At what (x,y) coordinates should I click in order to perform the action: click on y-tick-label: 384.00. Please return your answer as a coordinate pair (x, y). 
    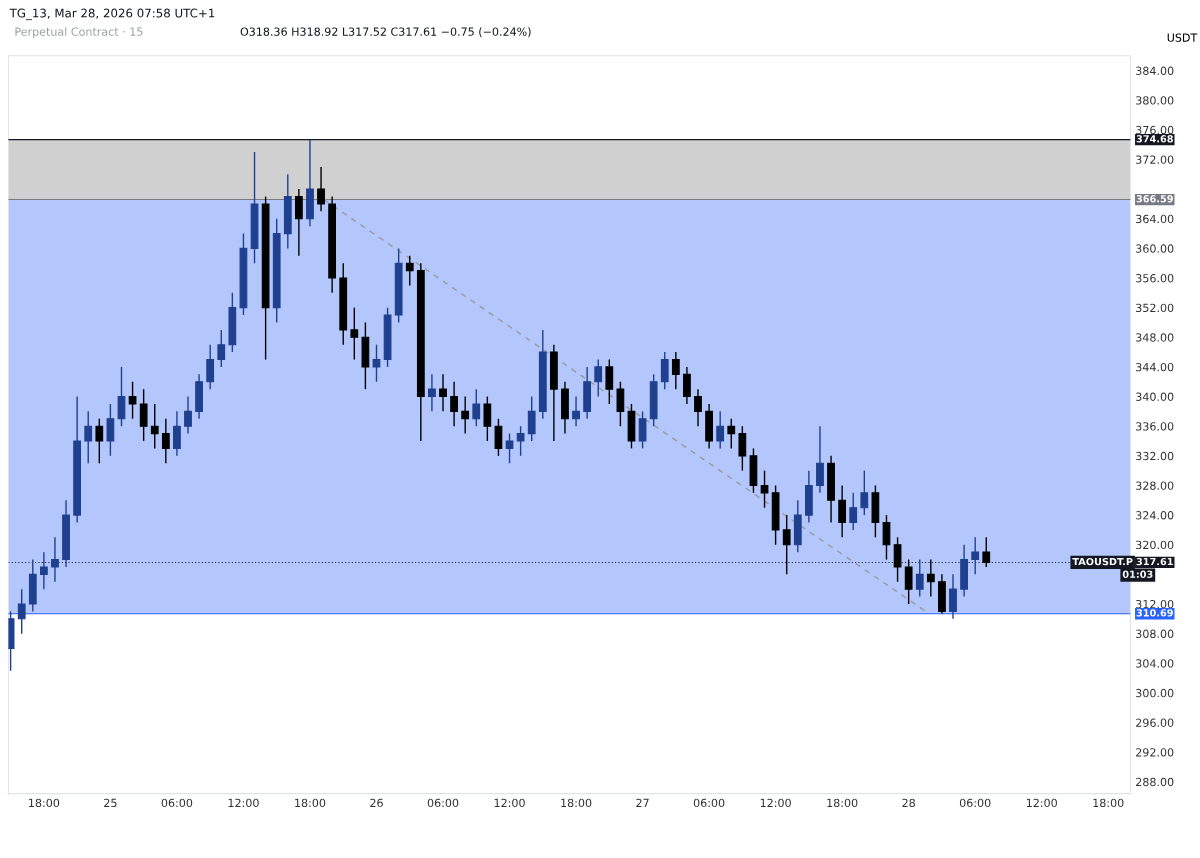
    Looking at the image, I should click on (1155, 70).